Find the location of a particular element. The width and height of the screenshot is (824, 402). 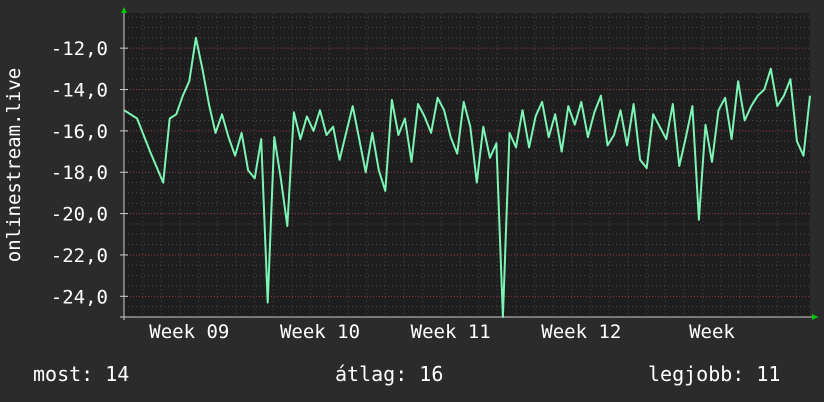

y-tick-label: -12,0 is located at coordinates (79, 49).